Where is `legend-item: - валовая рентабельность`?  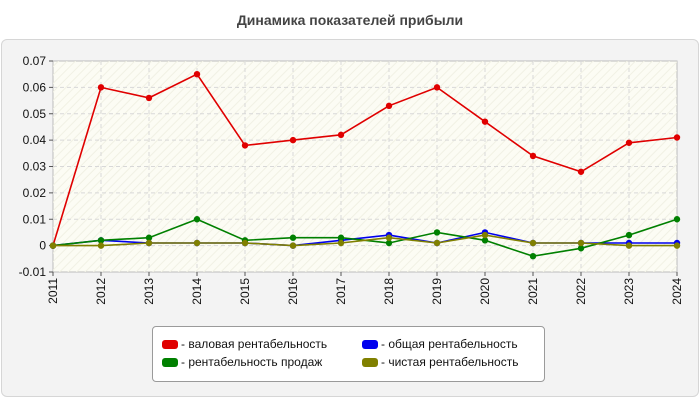
legend-item: - валовая рентабельность is located at coordinates (244, 344).